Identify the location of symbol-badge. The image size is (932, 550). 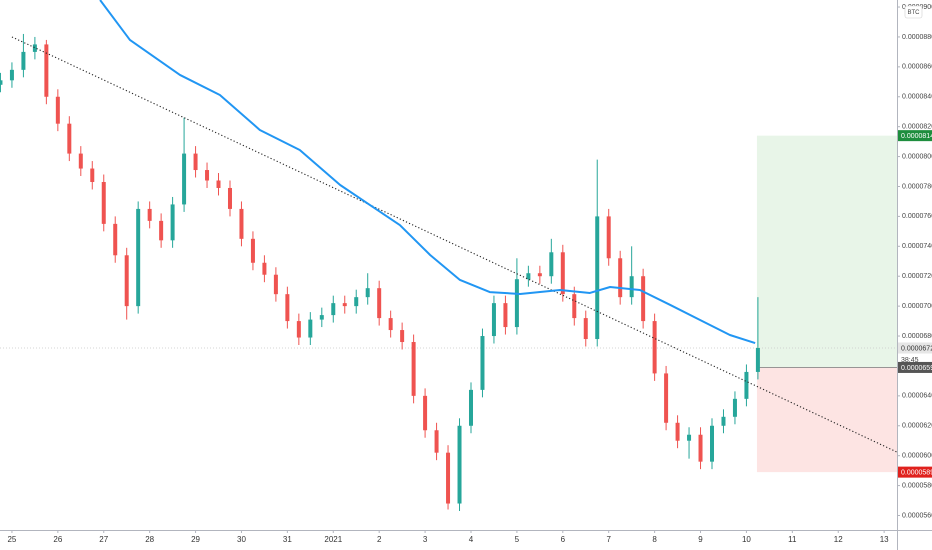
(913, 12).